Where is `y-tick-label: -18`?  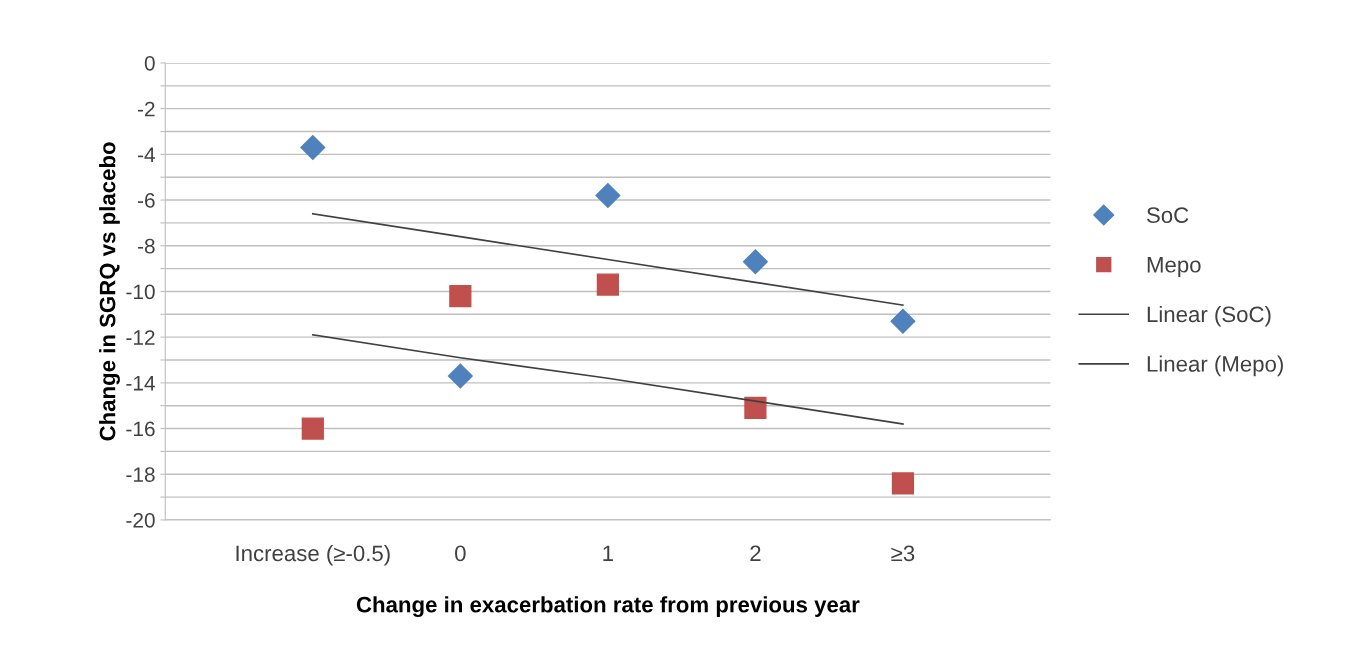
y-tick-label: -18 is located at coordinates (140, 474).